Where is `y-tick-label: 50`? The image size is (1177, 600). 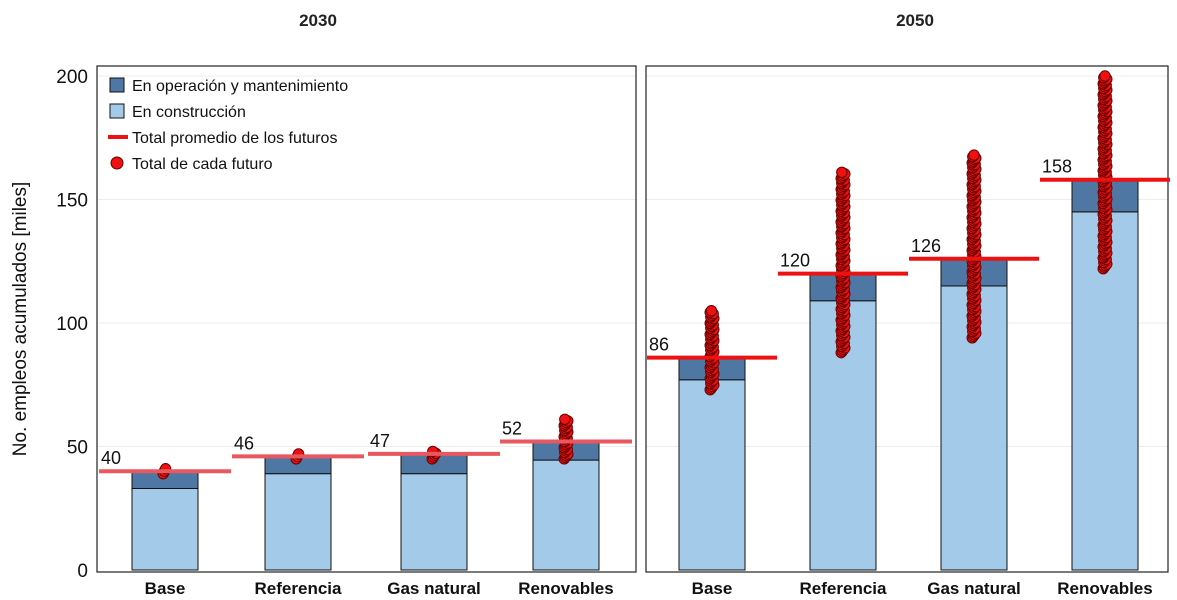
y-tick-label: 50 is located at coordinates (77, 448).